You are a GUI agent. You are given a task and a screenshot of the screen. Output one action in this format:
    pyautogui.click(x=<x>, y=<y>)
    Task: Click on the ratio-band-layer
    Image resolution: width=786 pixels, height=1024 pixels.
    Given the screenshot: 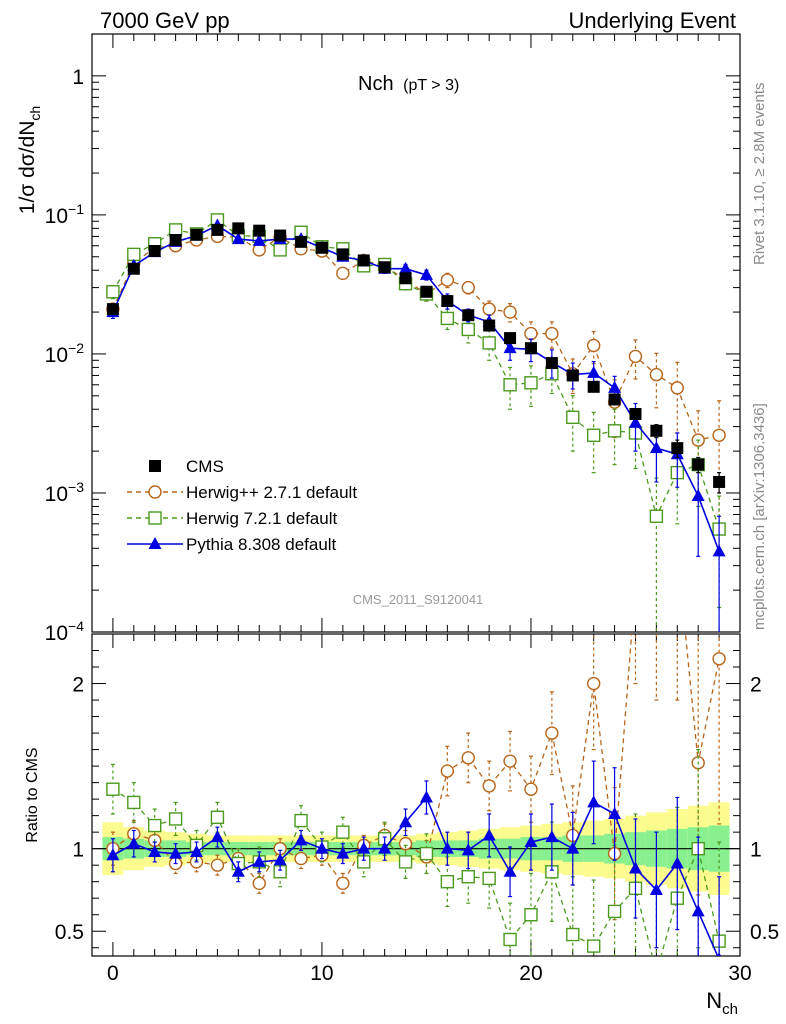 What is the action you would take?
    pyautogui.click(x=416, y=848)
    